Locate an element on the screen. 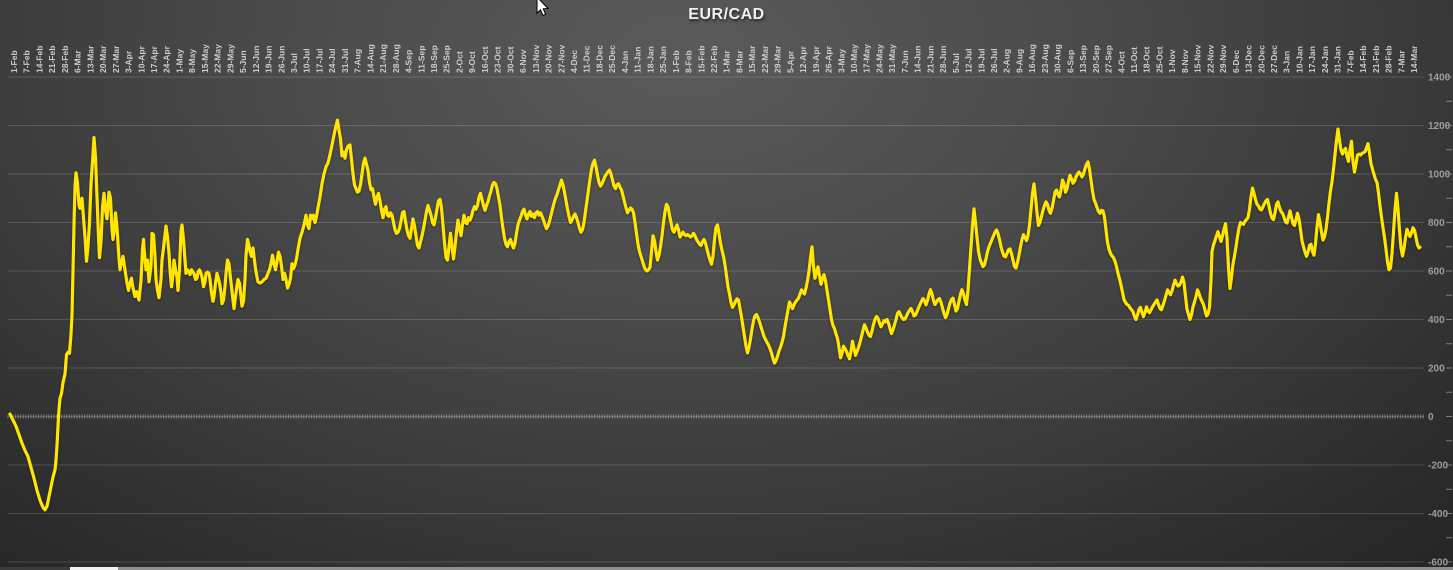 Image resolution: width=1453 pixels, height=570 pixels. x-axis-label: 23-Aug is located at coordinates (1045, 58).